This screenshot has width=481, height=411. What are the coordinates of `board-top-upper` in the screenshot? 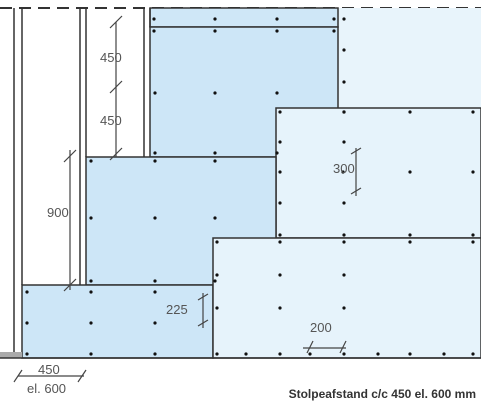 It's located at (244, 17).